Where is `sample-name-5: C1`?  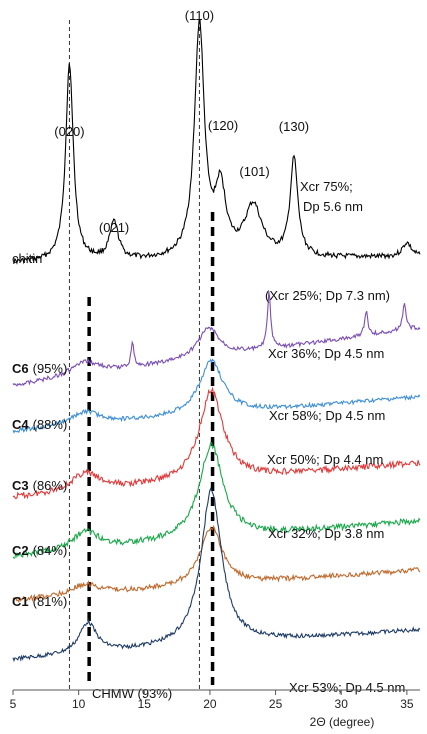 sample-name-5: C1 is located at coordinates (20, 601).